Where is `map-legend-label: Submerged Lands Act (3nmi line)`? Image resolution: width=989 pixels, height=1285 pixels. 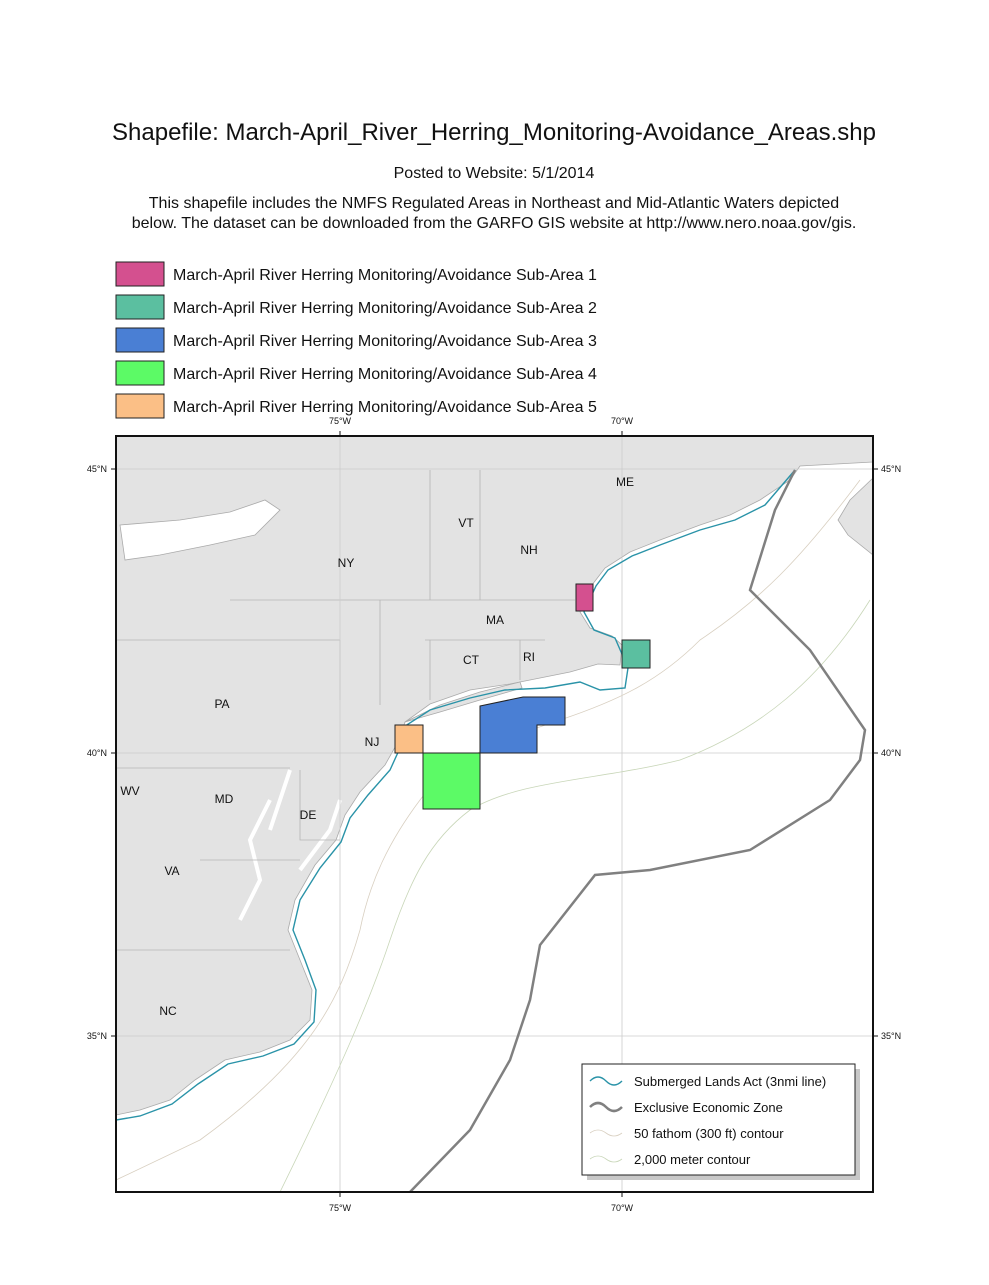
map-legend-label: Submerged Lands Act (3nmi line) is located at coordinates (730, 1081).